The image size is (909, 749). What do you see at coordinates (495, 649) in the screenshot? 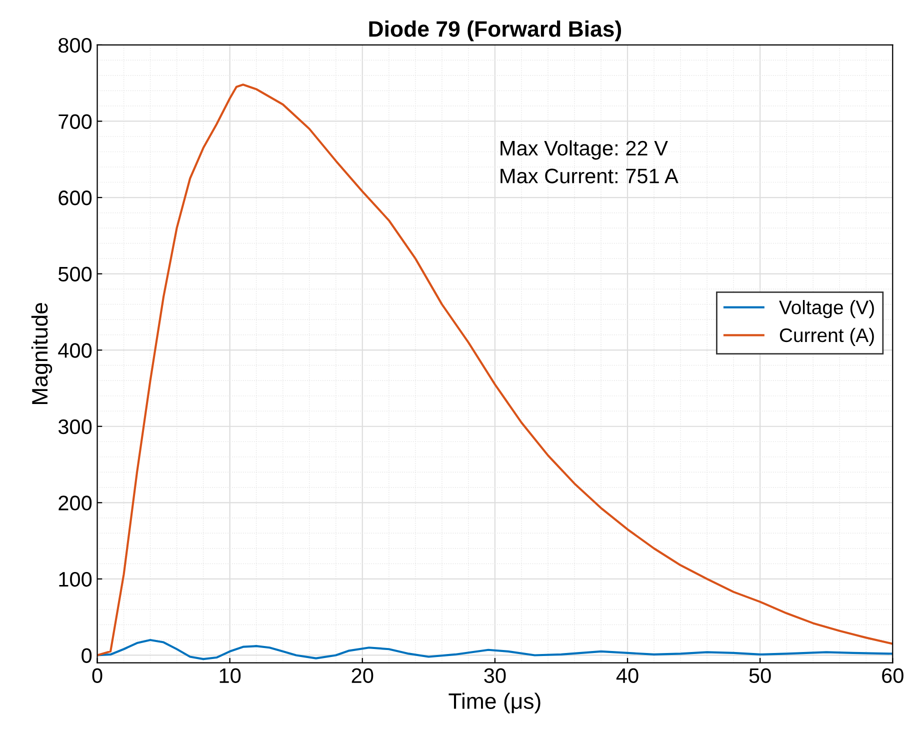
I see `line-series` at bounding box center [495, 649].